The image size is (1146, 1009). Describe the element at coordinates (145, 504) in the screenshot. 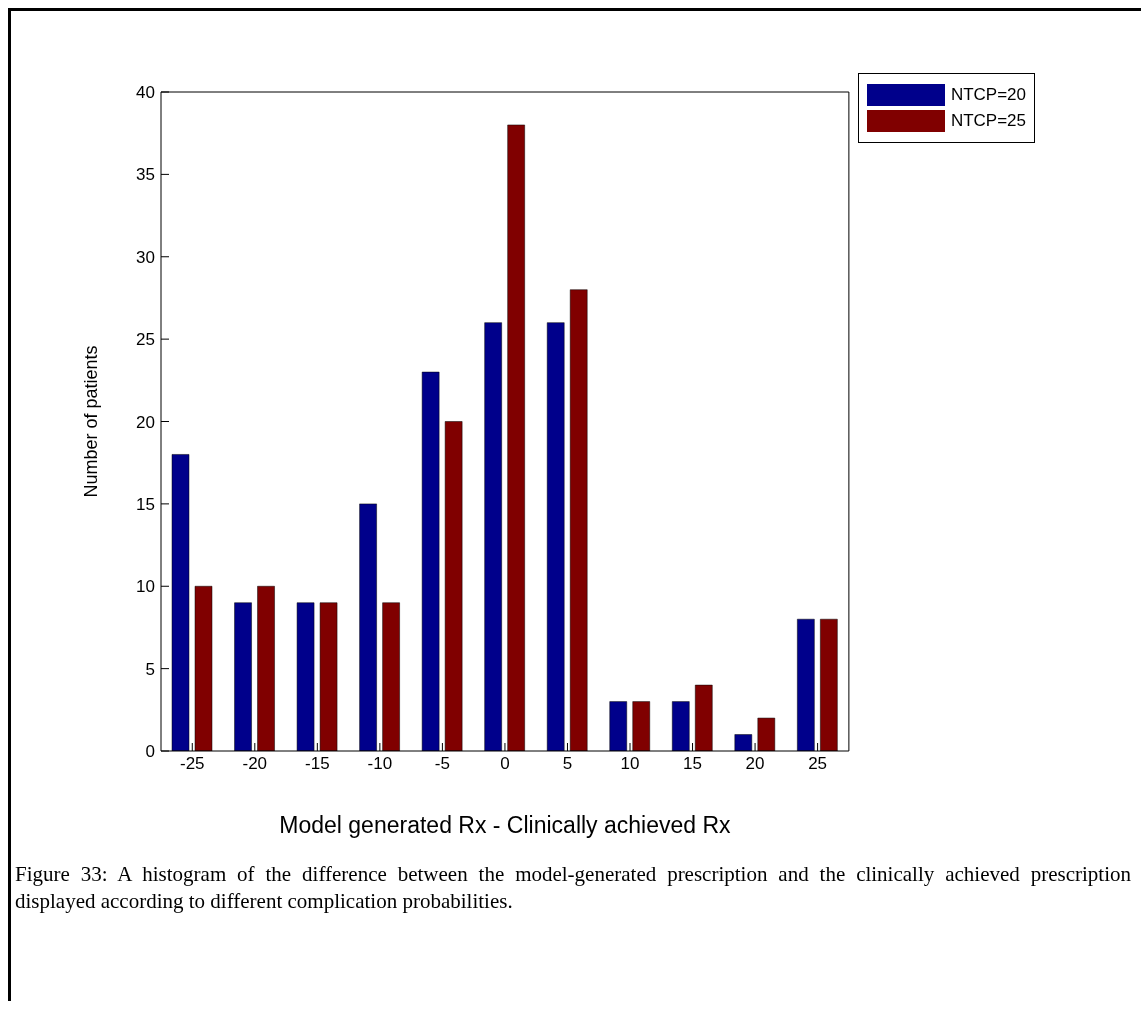

I see `y-tick-label: 15` at that location.